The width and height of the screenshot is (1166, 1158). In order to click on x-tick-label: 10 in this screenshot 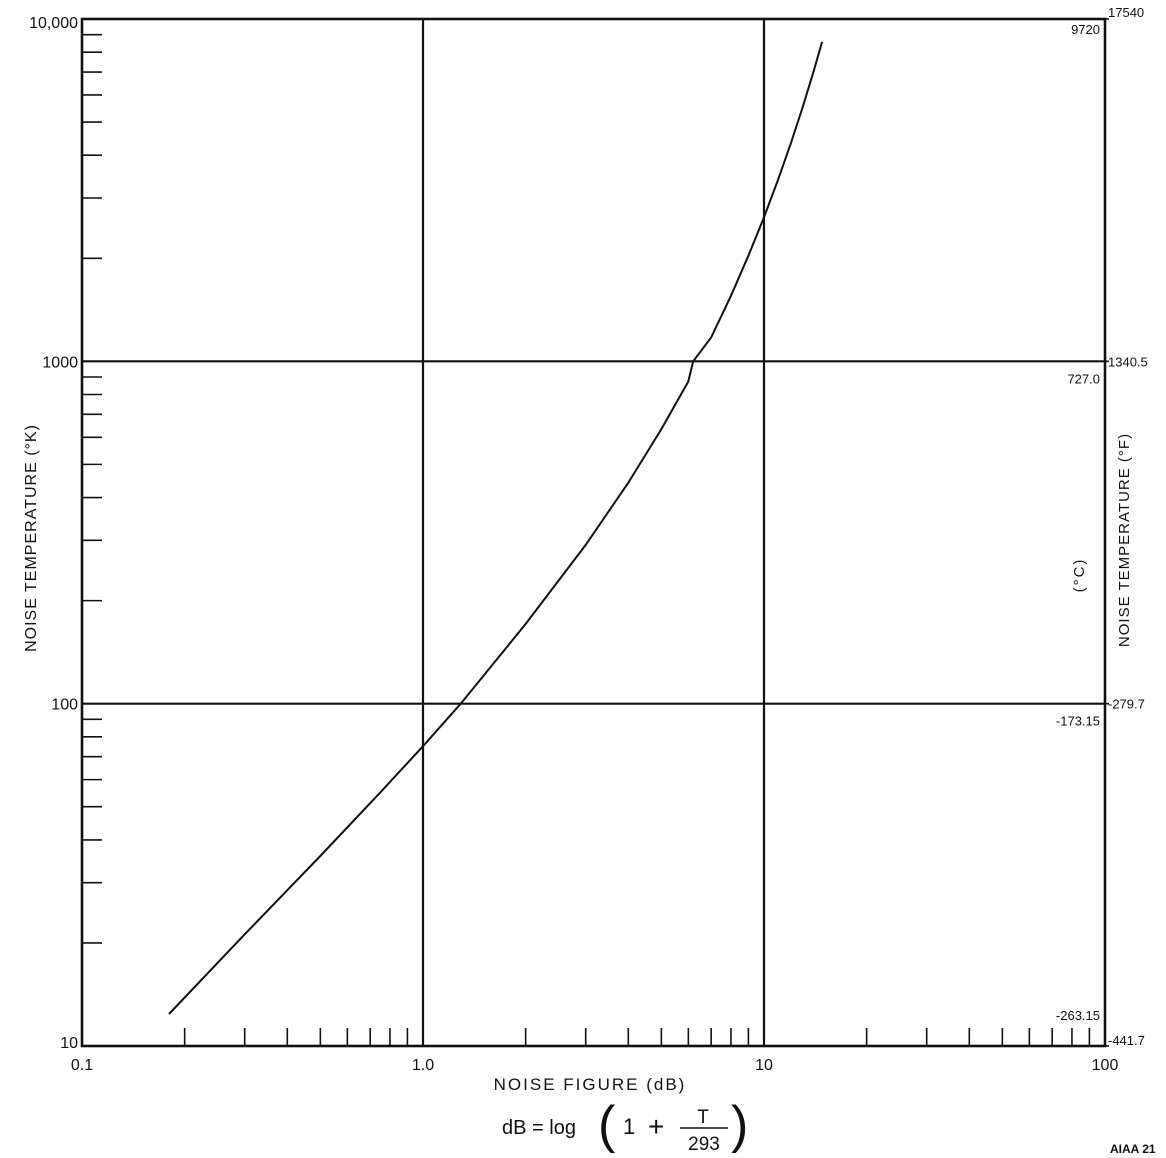, I will do `click(764, 1065)`.